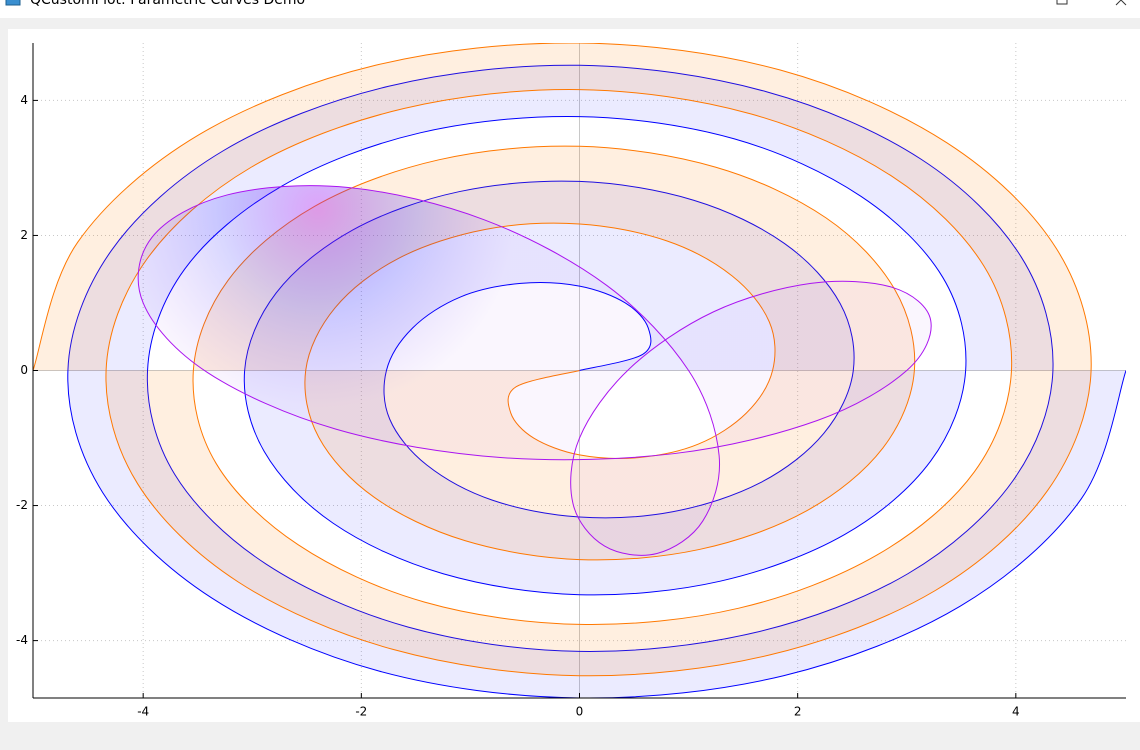  Describe the element at coordinates (22, 640) in the screenshot. I see `y-tick-label: -4` at that location.